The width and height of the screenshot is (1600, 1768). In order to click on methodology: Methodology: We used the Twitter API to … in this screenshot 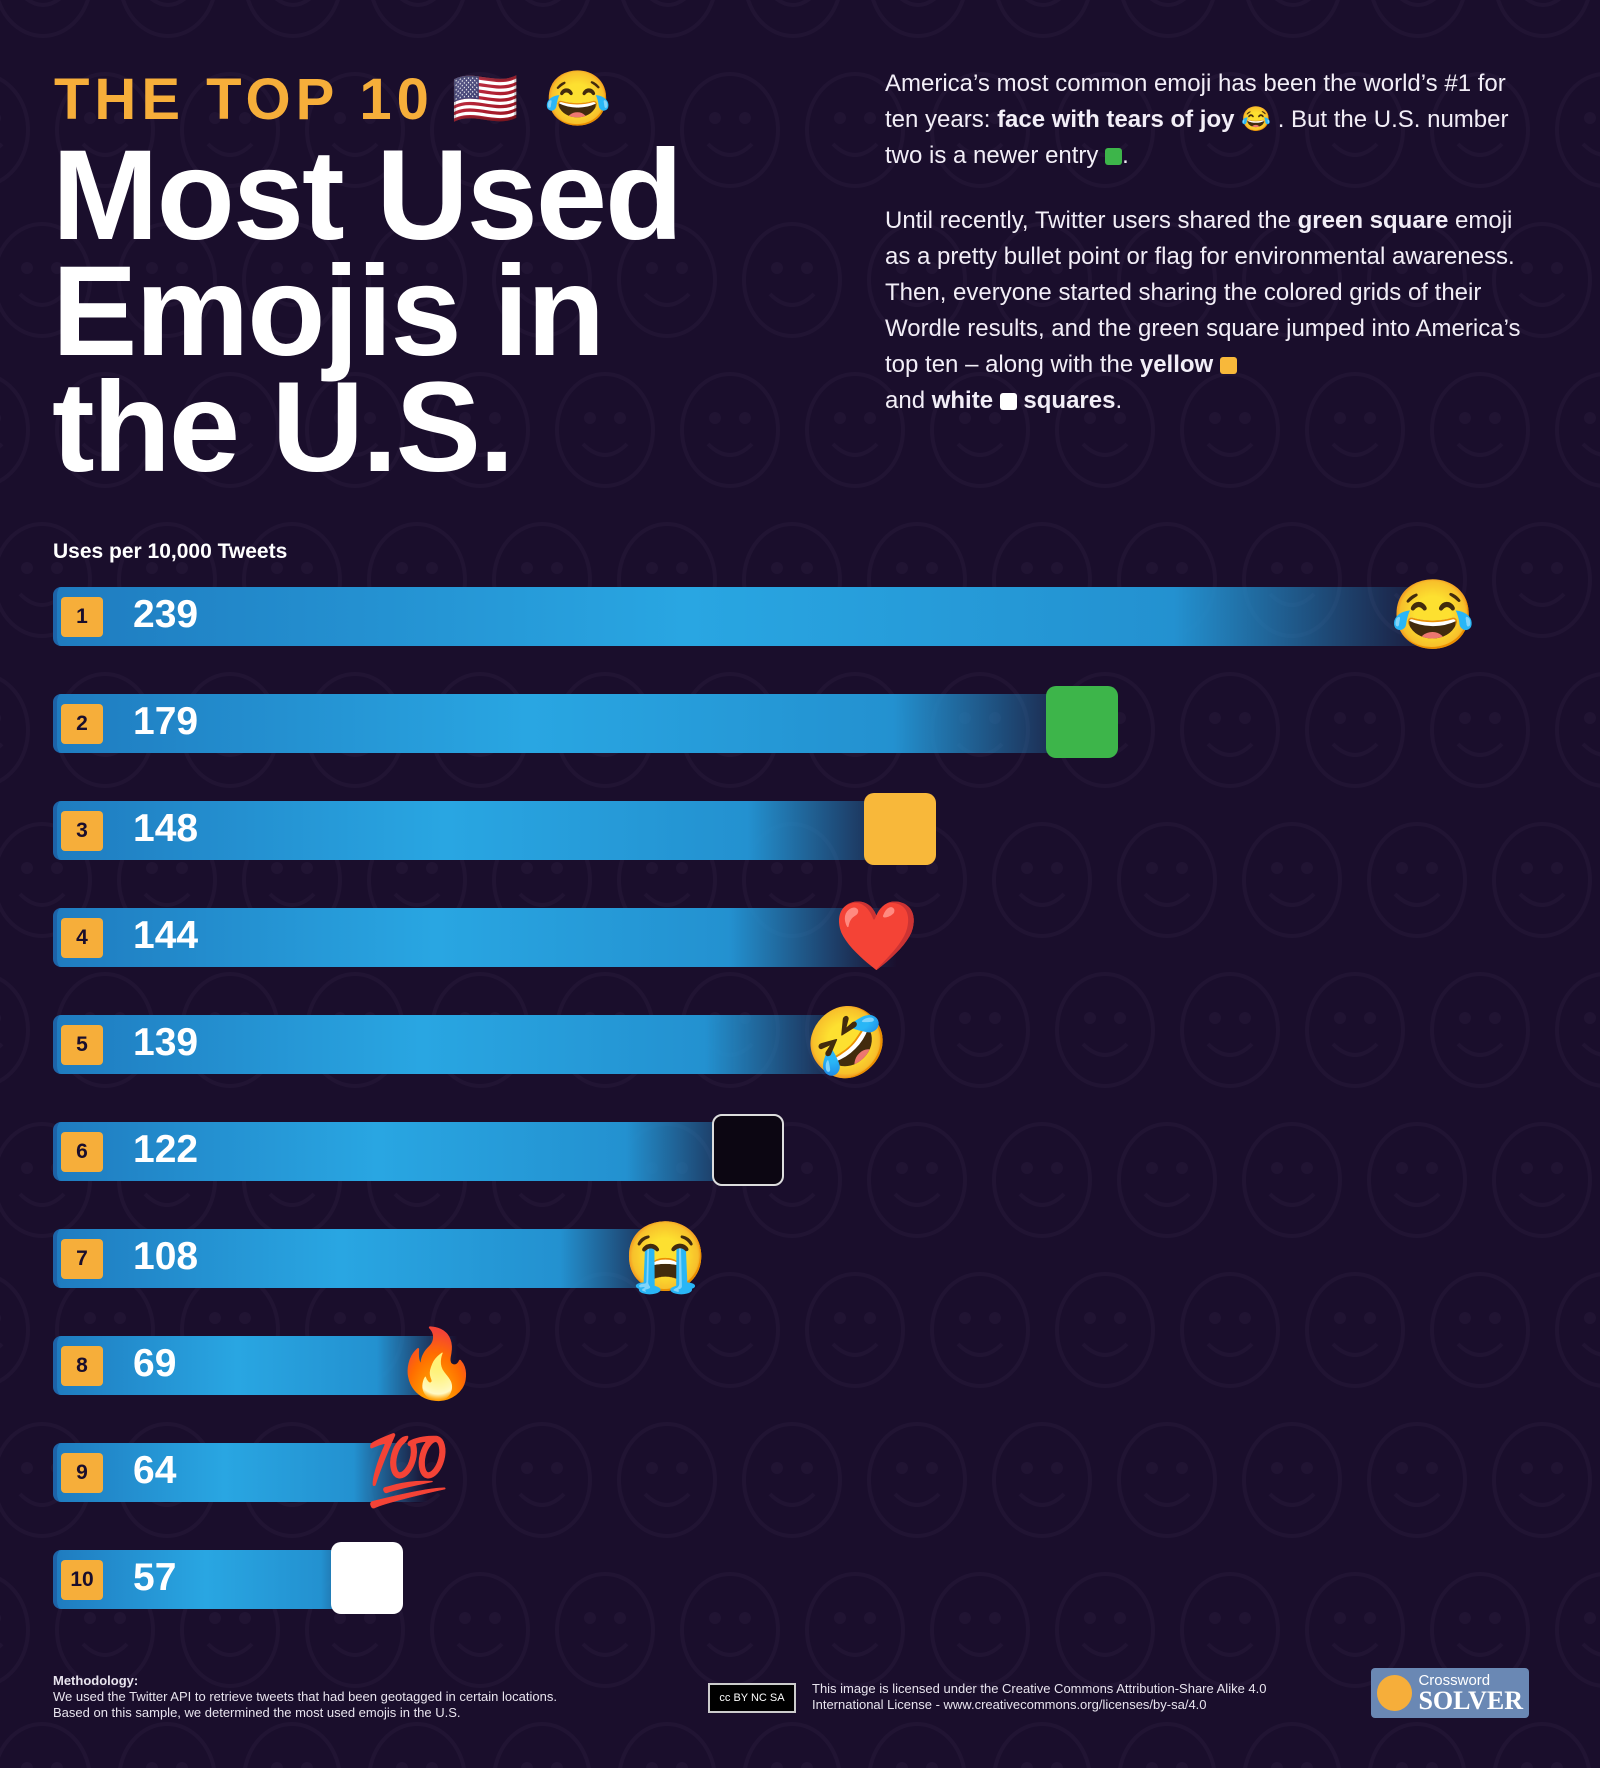, I will do `click(313, 1697)`.